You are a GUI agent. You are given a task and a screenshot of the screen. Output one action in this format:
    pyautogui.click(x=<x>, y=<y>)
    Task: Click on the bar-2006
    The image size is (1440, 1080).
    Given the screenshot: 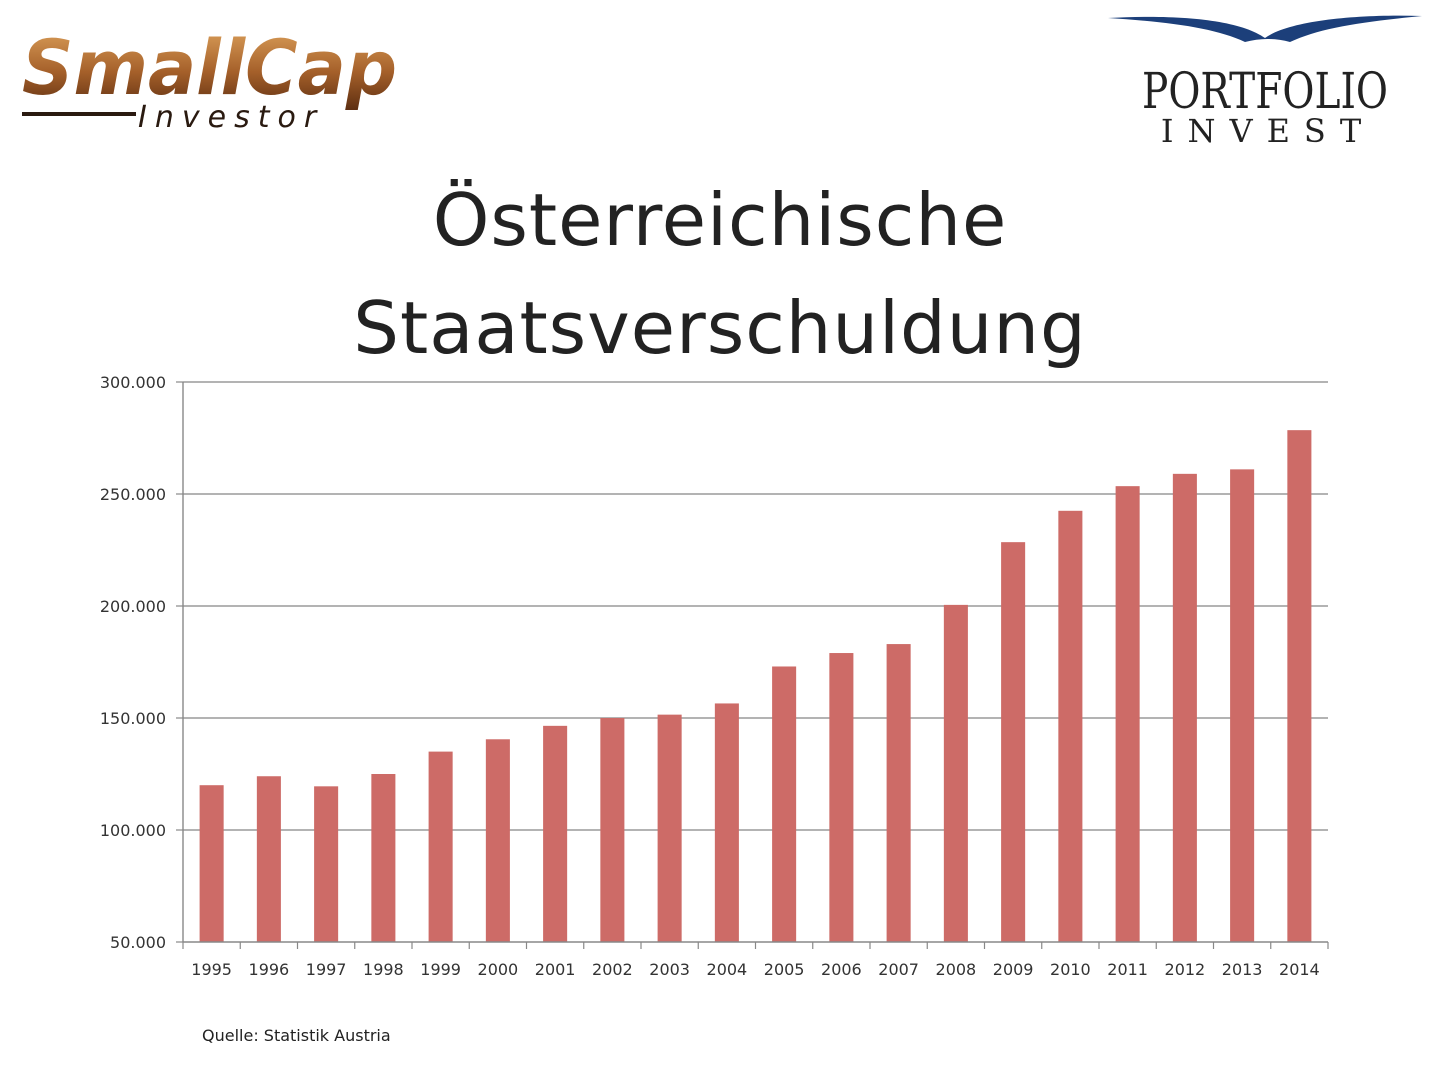 What is the action you would take?
    pyautogui.click(x=841, y=797)
    